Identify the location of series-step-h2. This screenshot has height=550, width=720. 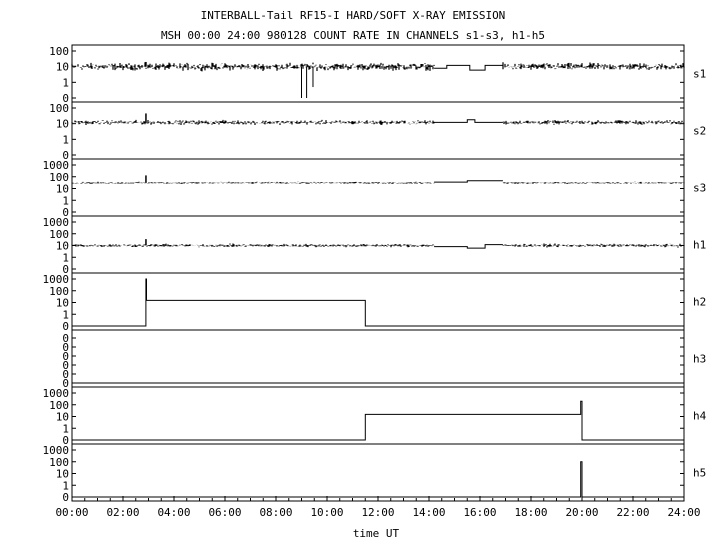
(378, 302).